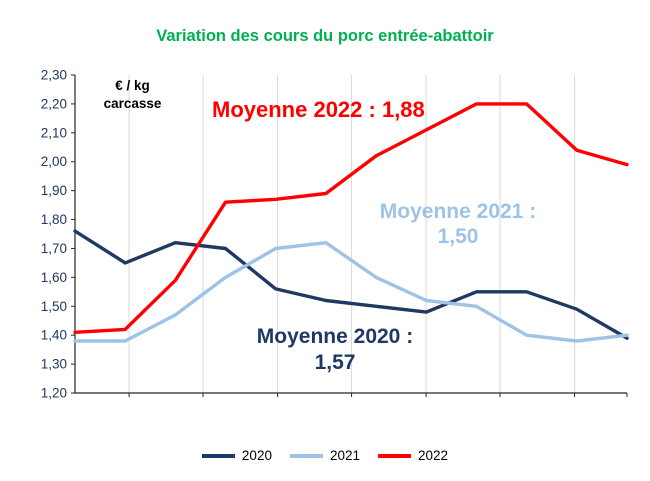 The image size is (650, 481). What do you see at coordinates (318, 109) in the screenshot?
I see `annotation-moyenne-2022: Moyenne 2022 : 1,88` at bounding box center [318, 109].